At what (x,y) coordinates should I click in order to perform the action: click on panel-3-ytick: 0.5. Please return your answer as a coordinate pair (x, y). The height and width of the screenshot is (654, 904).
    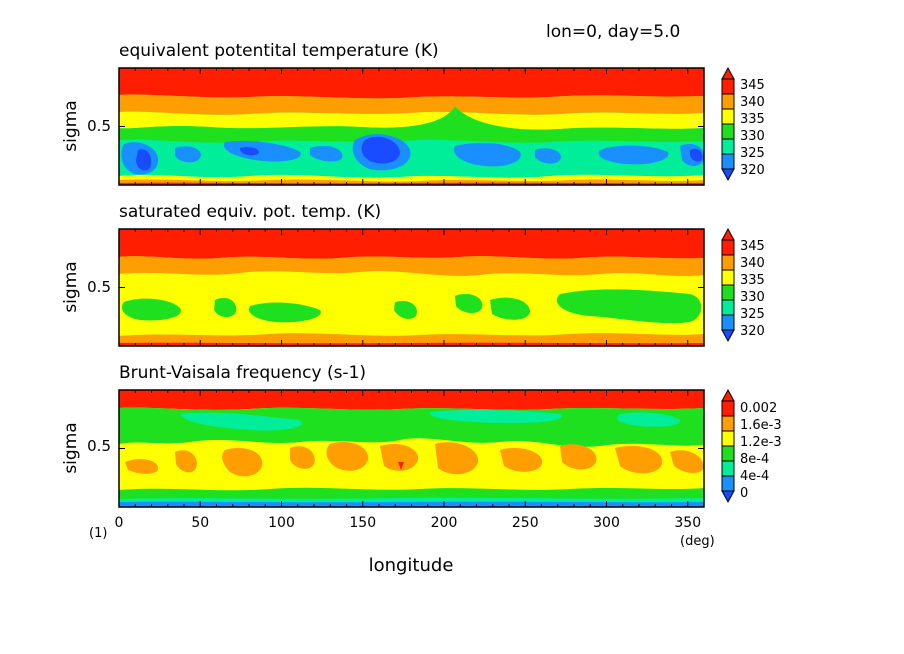
    Looking at the image, I should click on (99, 446).